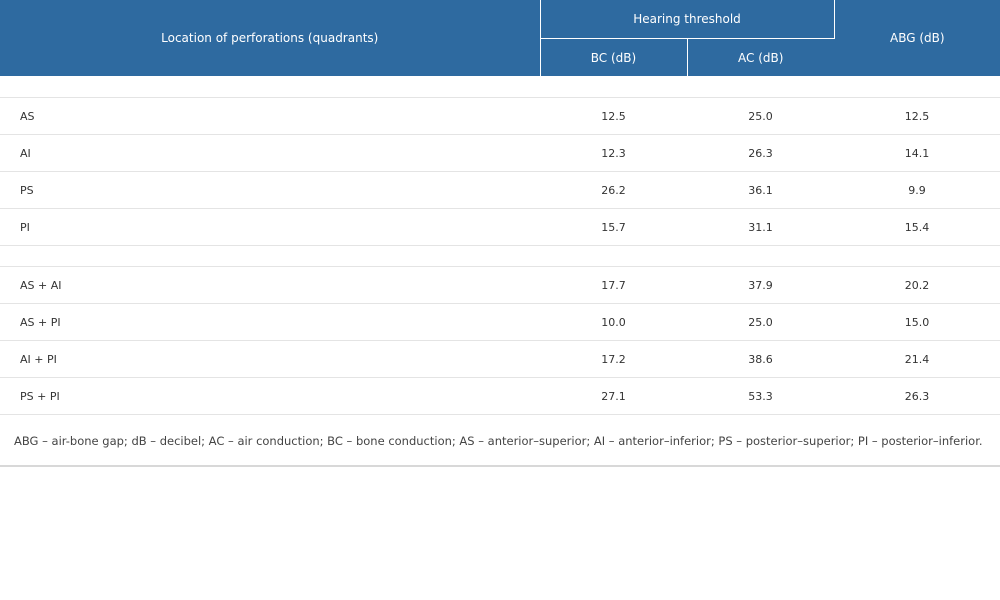 The height and width of the screenshot is (600, 1000). What do you see at coordinates (761, 57) in the screenshot?
I see `header-ac: AC (dB)` at bounding box center [761, 57].